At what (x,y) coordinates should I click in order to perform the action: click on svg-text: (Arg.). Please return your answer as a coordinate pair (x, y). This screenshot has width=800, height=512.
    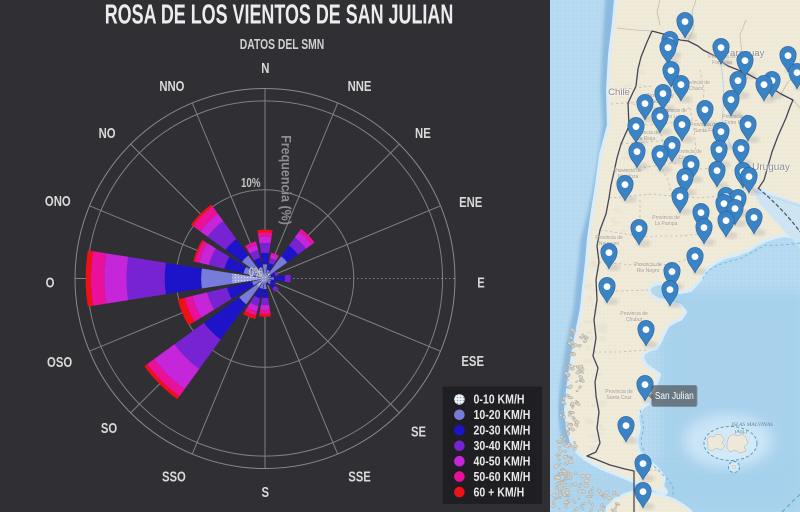
    Looking at the image, I should click on (741, 431).